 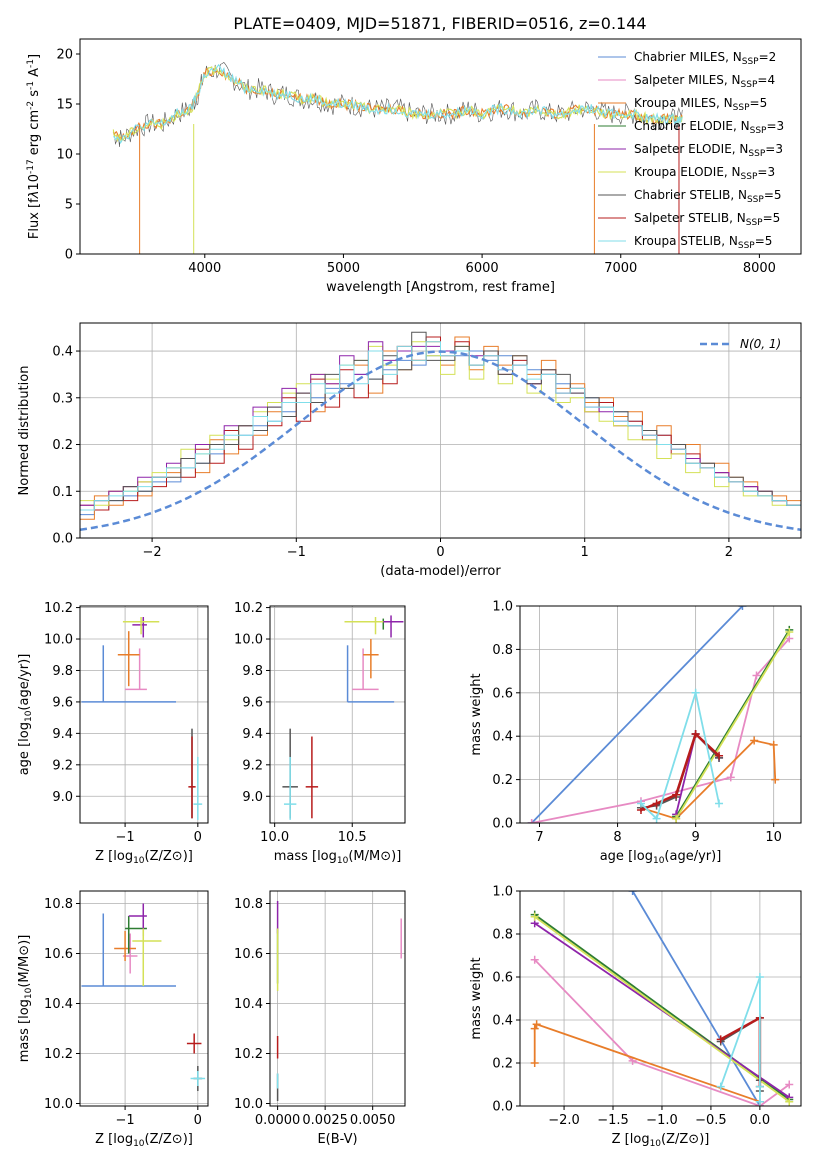 I want to click on x-axis-label: age [log10(age/yr)], so click(x=661, y=857).